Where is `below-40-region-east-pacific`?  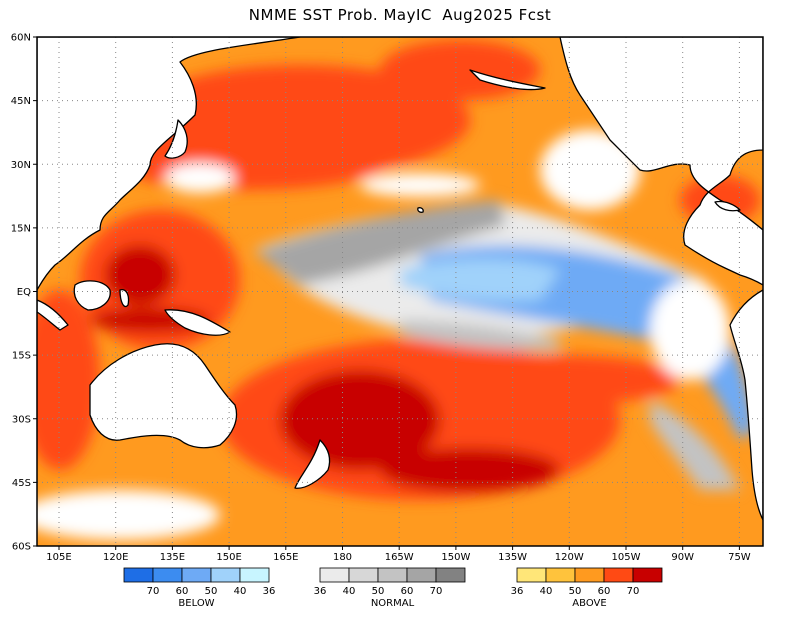 below-40-region-east-pacific is located at coordinates (480, 280).